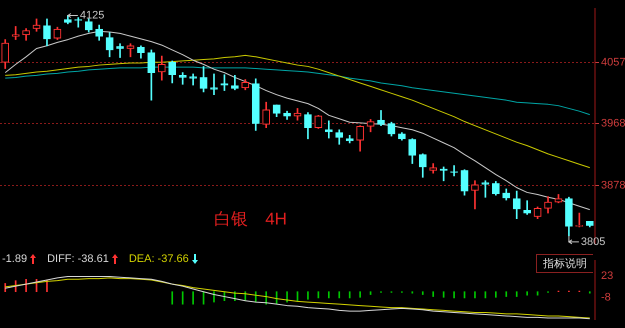 The image size is (625, 328). Describe the element at coordinates (250, 219) in the screenshot. I see `annotation: 白银 4H` at that location.